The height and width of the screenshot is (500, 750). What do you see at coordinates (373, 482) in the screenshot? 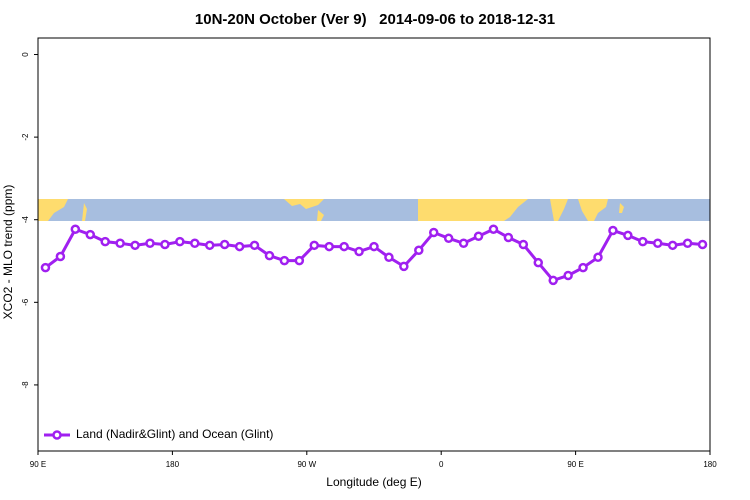
I see `x-axis-title: Longitude (deg E)` at bounding box center [373, 482].